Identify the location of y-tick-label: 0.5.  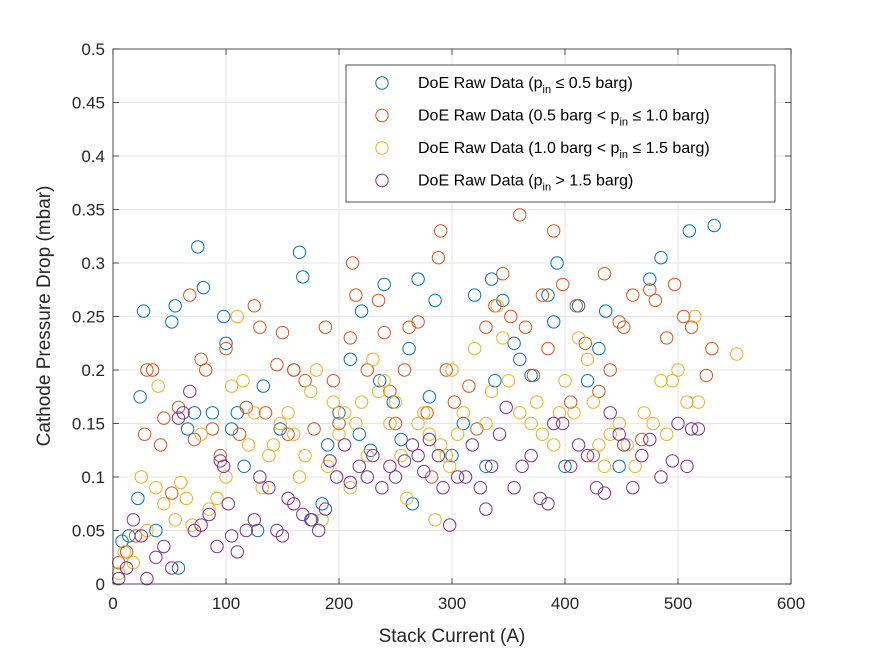
(93, 49).